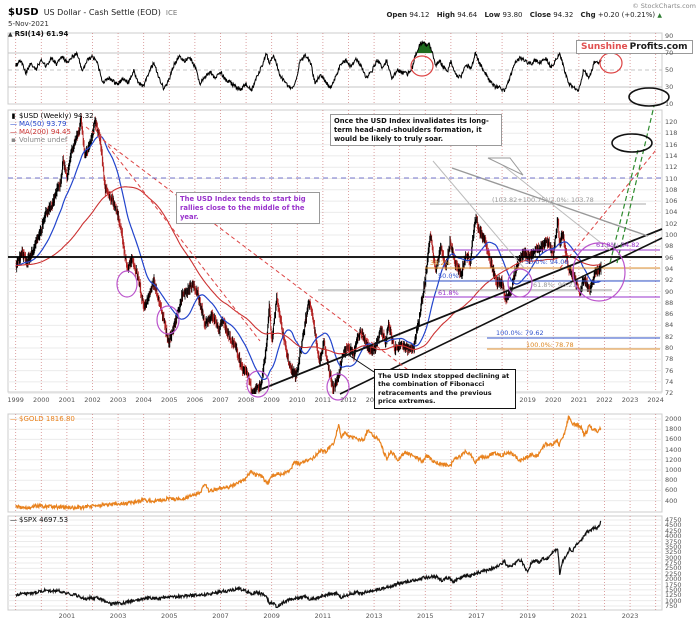  What do you see at coordinates (671, 500) in the screenshot?
I see `gold-axis-tick: 400` at bounding box center [671, 500].